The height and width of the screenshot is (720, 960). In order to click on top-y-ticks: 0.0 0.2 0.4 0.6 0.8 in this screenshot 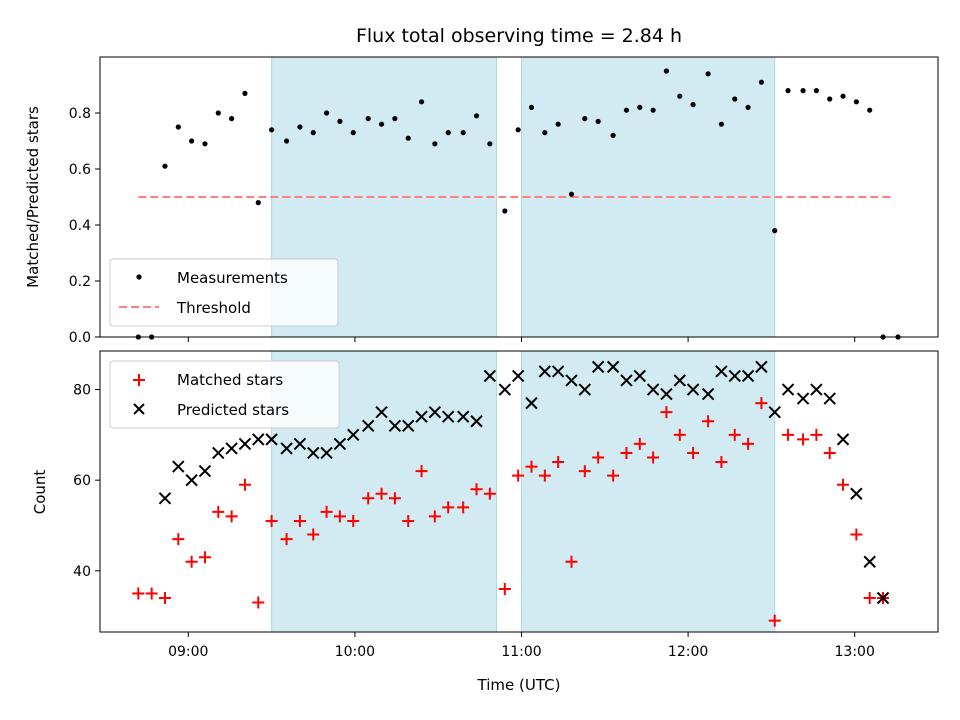, I will do `click(84, 226)`.